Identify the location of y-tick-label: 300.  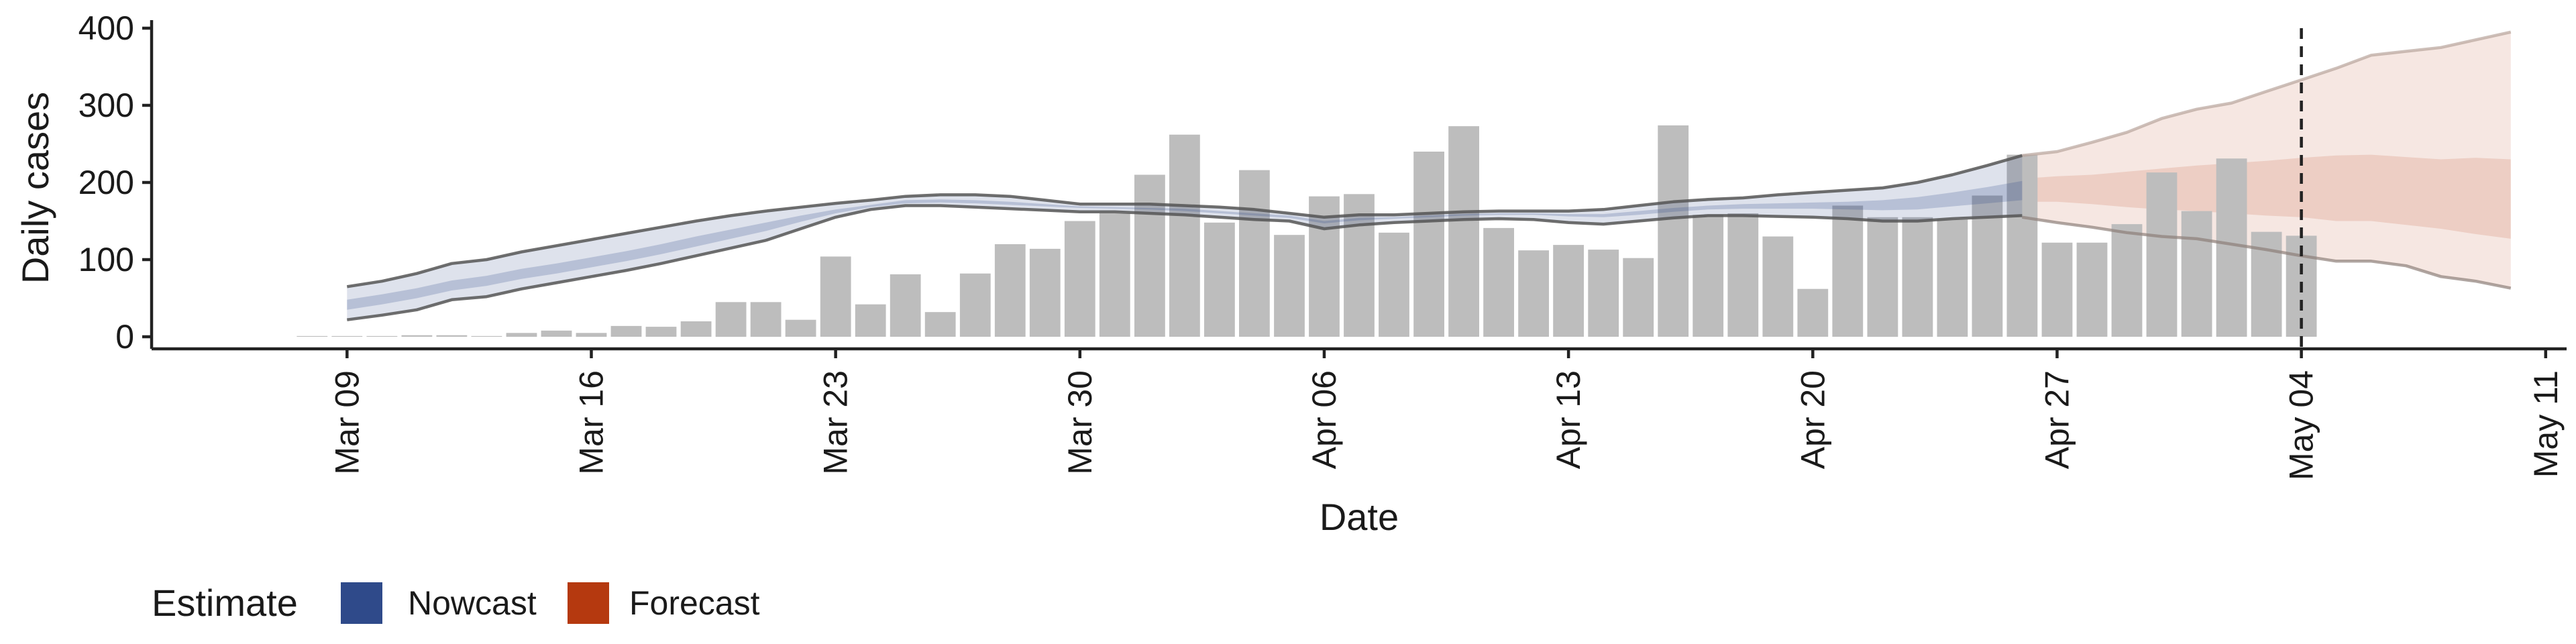
(106, 105).